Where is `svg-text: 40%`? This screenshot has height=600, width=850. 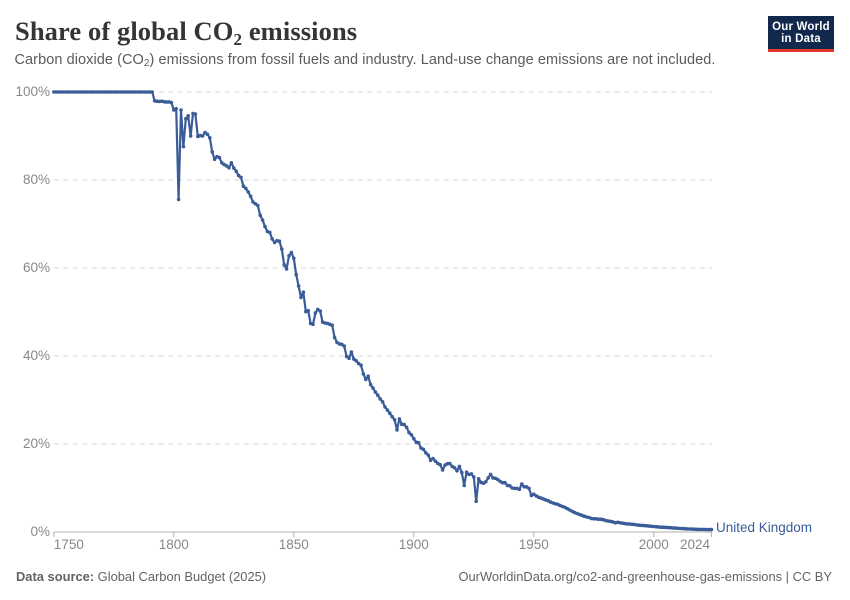
svg-text: 40% is located at coordinates (36, 355).